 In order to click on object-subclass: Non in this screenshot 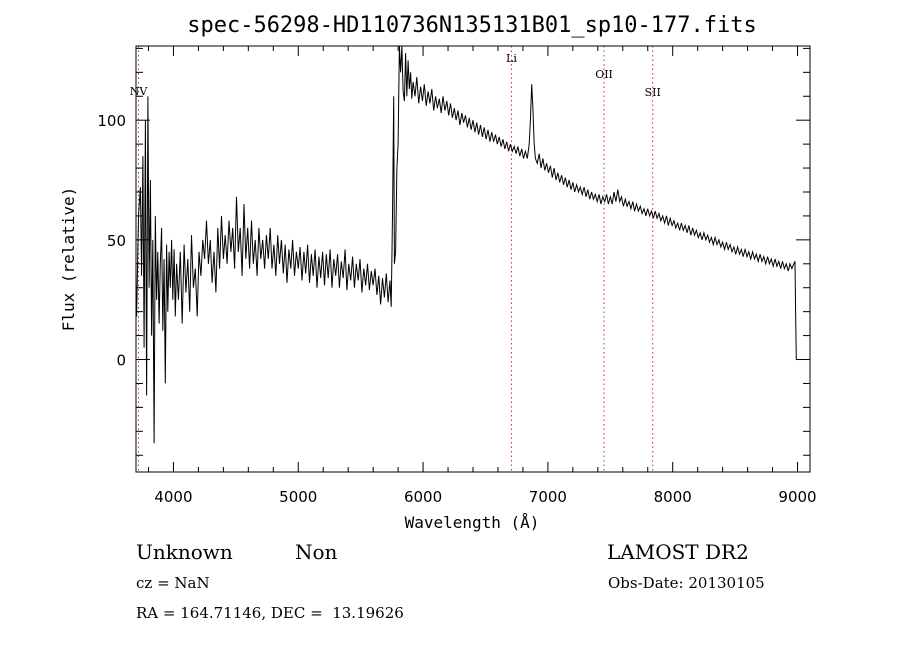, I will do `click(316, 552)`.